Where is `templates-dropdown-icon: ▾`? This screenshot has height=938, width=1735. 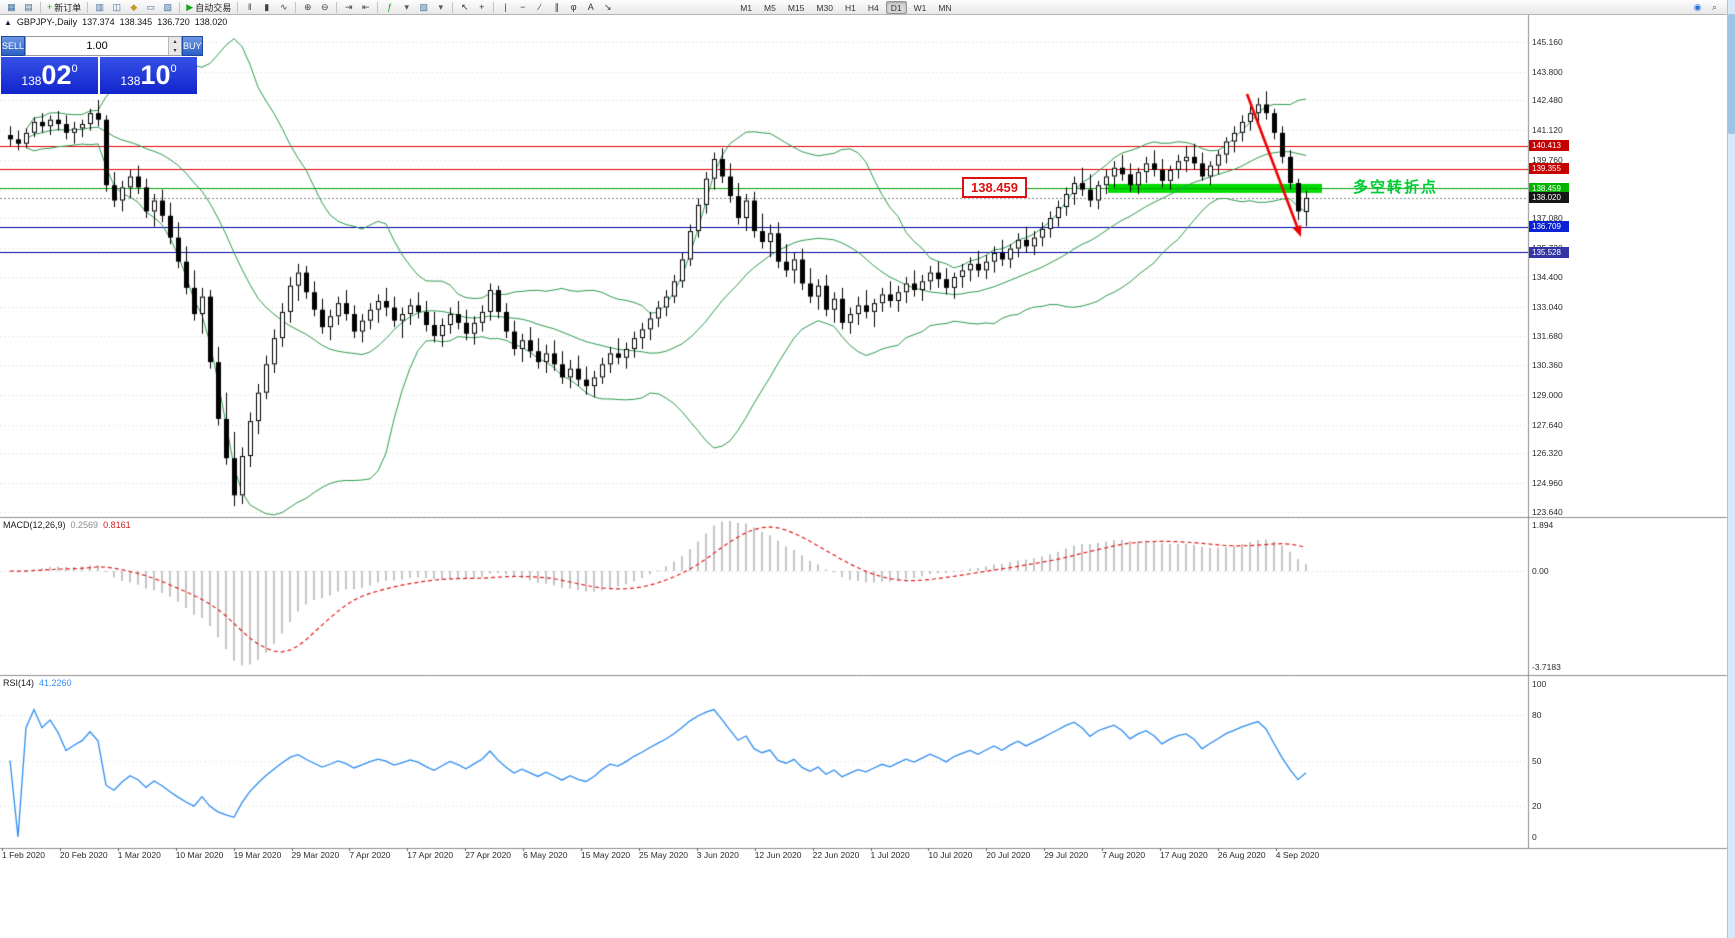
templates-dropdown-icon: ▾ is located at coordinates (440, 7).